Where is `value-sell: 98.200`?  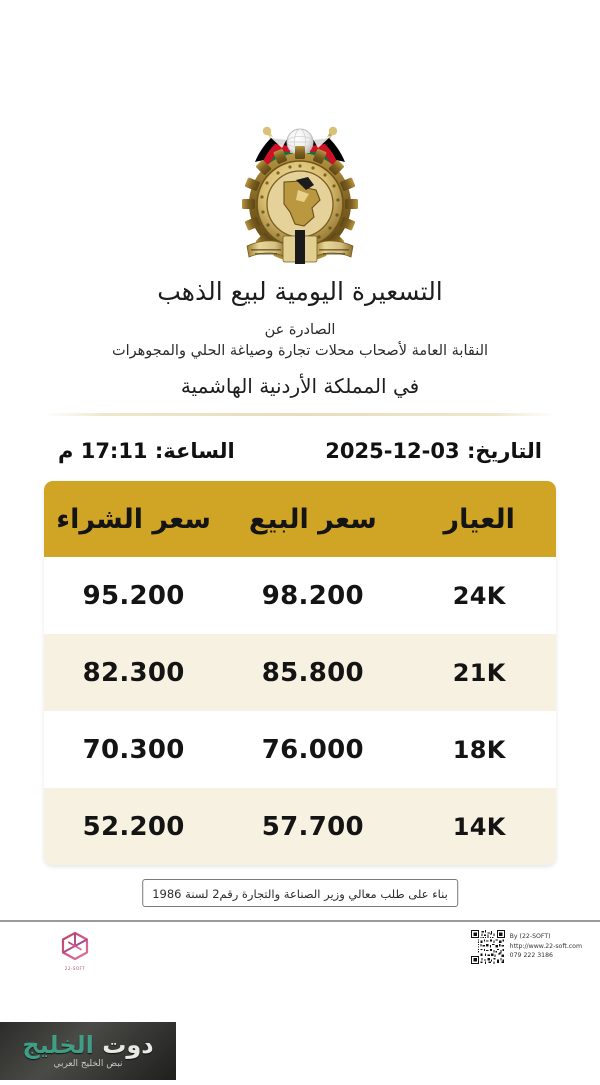 value-sell: 98.200 is located at coordinates (312, 595).